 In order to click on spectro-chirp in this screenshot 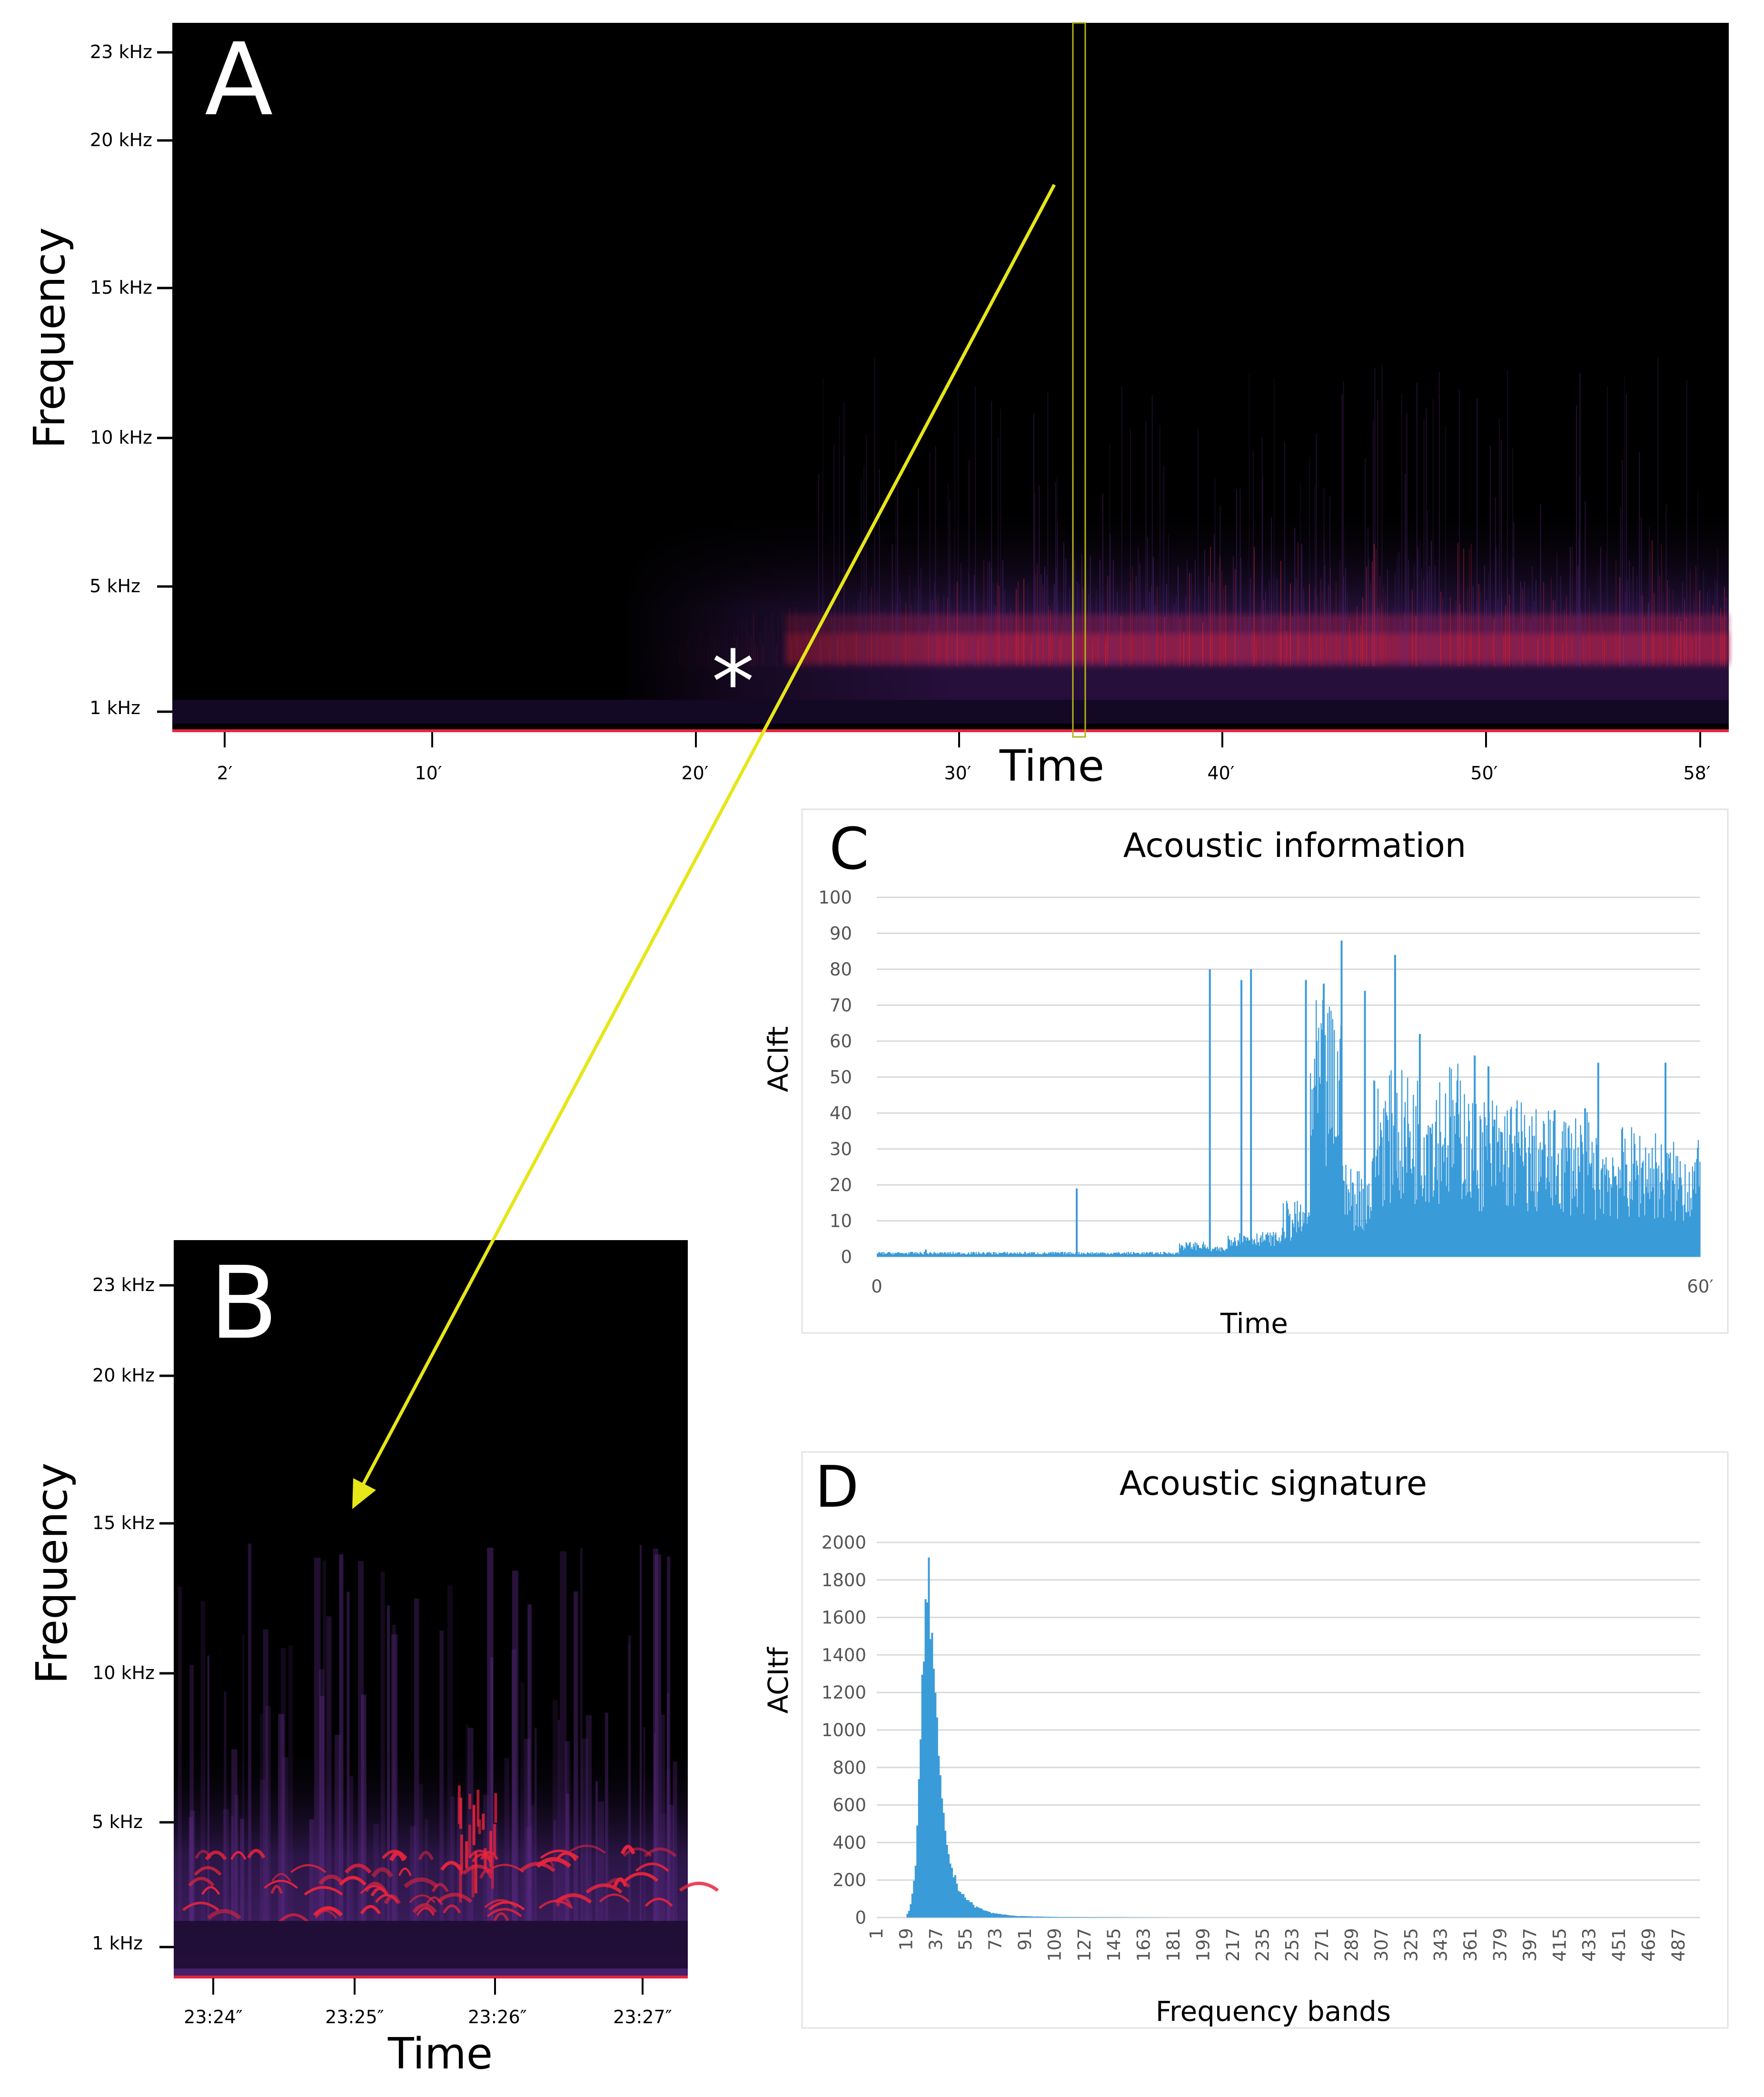, I will do `click(328, 1911)`.